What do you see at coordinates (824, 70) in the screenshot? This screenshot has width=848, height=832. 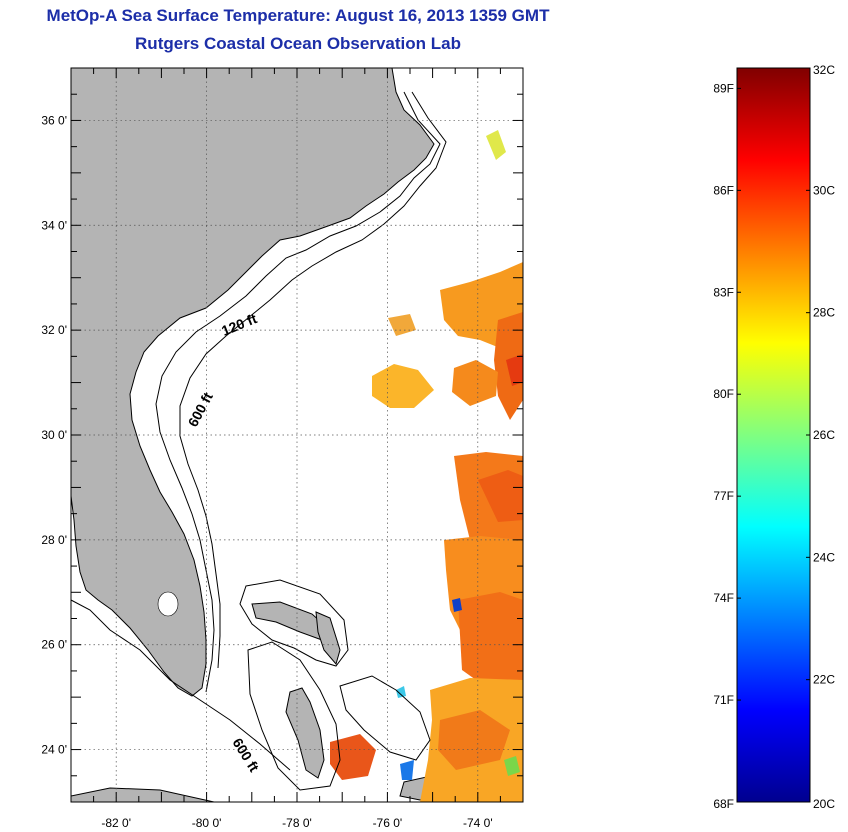 I see `colorbar-c-label-32: 32C` at bounding box center [824, 70].